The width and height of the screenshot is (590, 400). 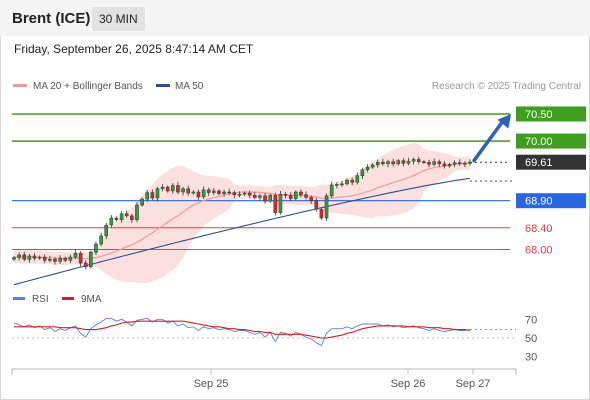 What do you see at coordinates (242, 332) in the screenshot?
I see `rsi-line` at bounding box center [242, 332].